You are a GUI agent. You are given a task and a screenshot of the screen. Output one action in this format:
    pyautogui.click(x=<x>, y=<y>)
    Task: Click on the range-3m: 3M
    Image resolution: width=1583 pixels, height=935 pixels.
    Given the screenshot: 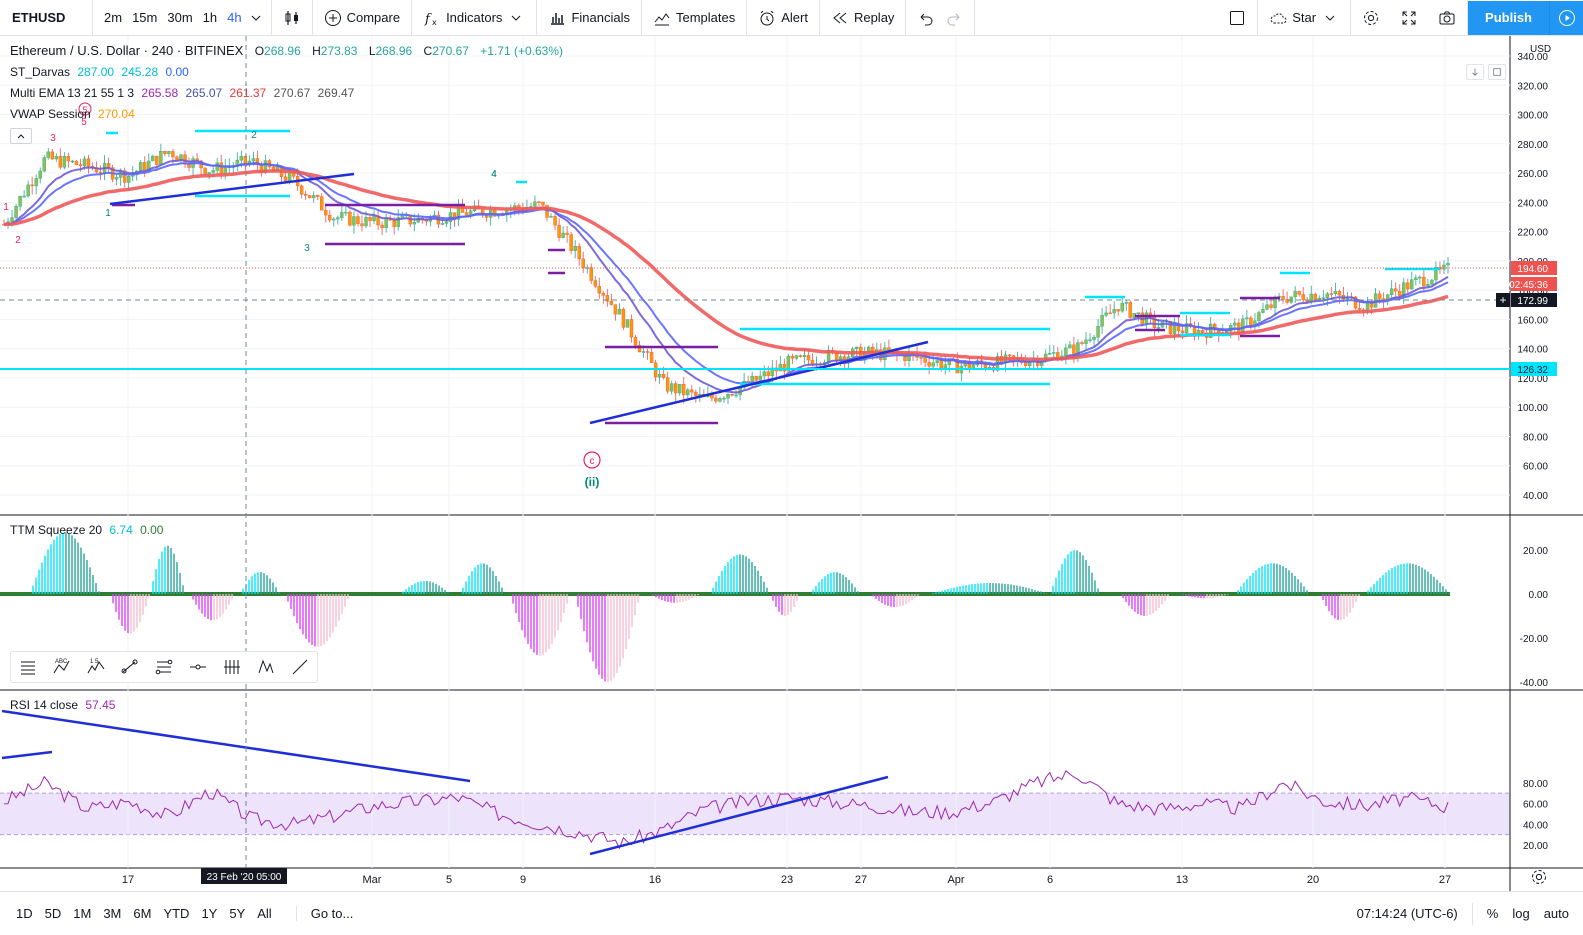 What is the action you would take?
    pyautogui.click(x=112, y=913)
    